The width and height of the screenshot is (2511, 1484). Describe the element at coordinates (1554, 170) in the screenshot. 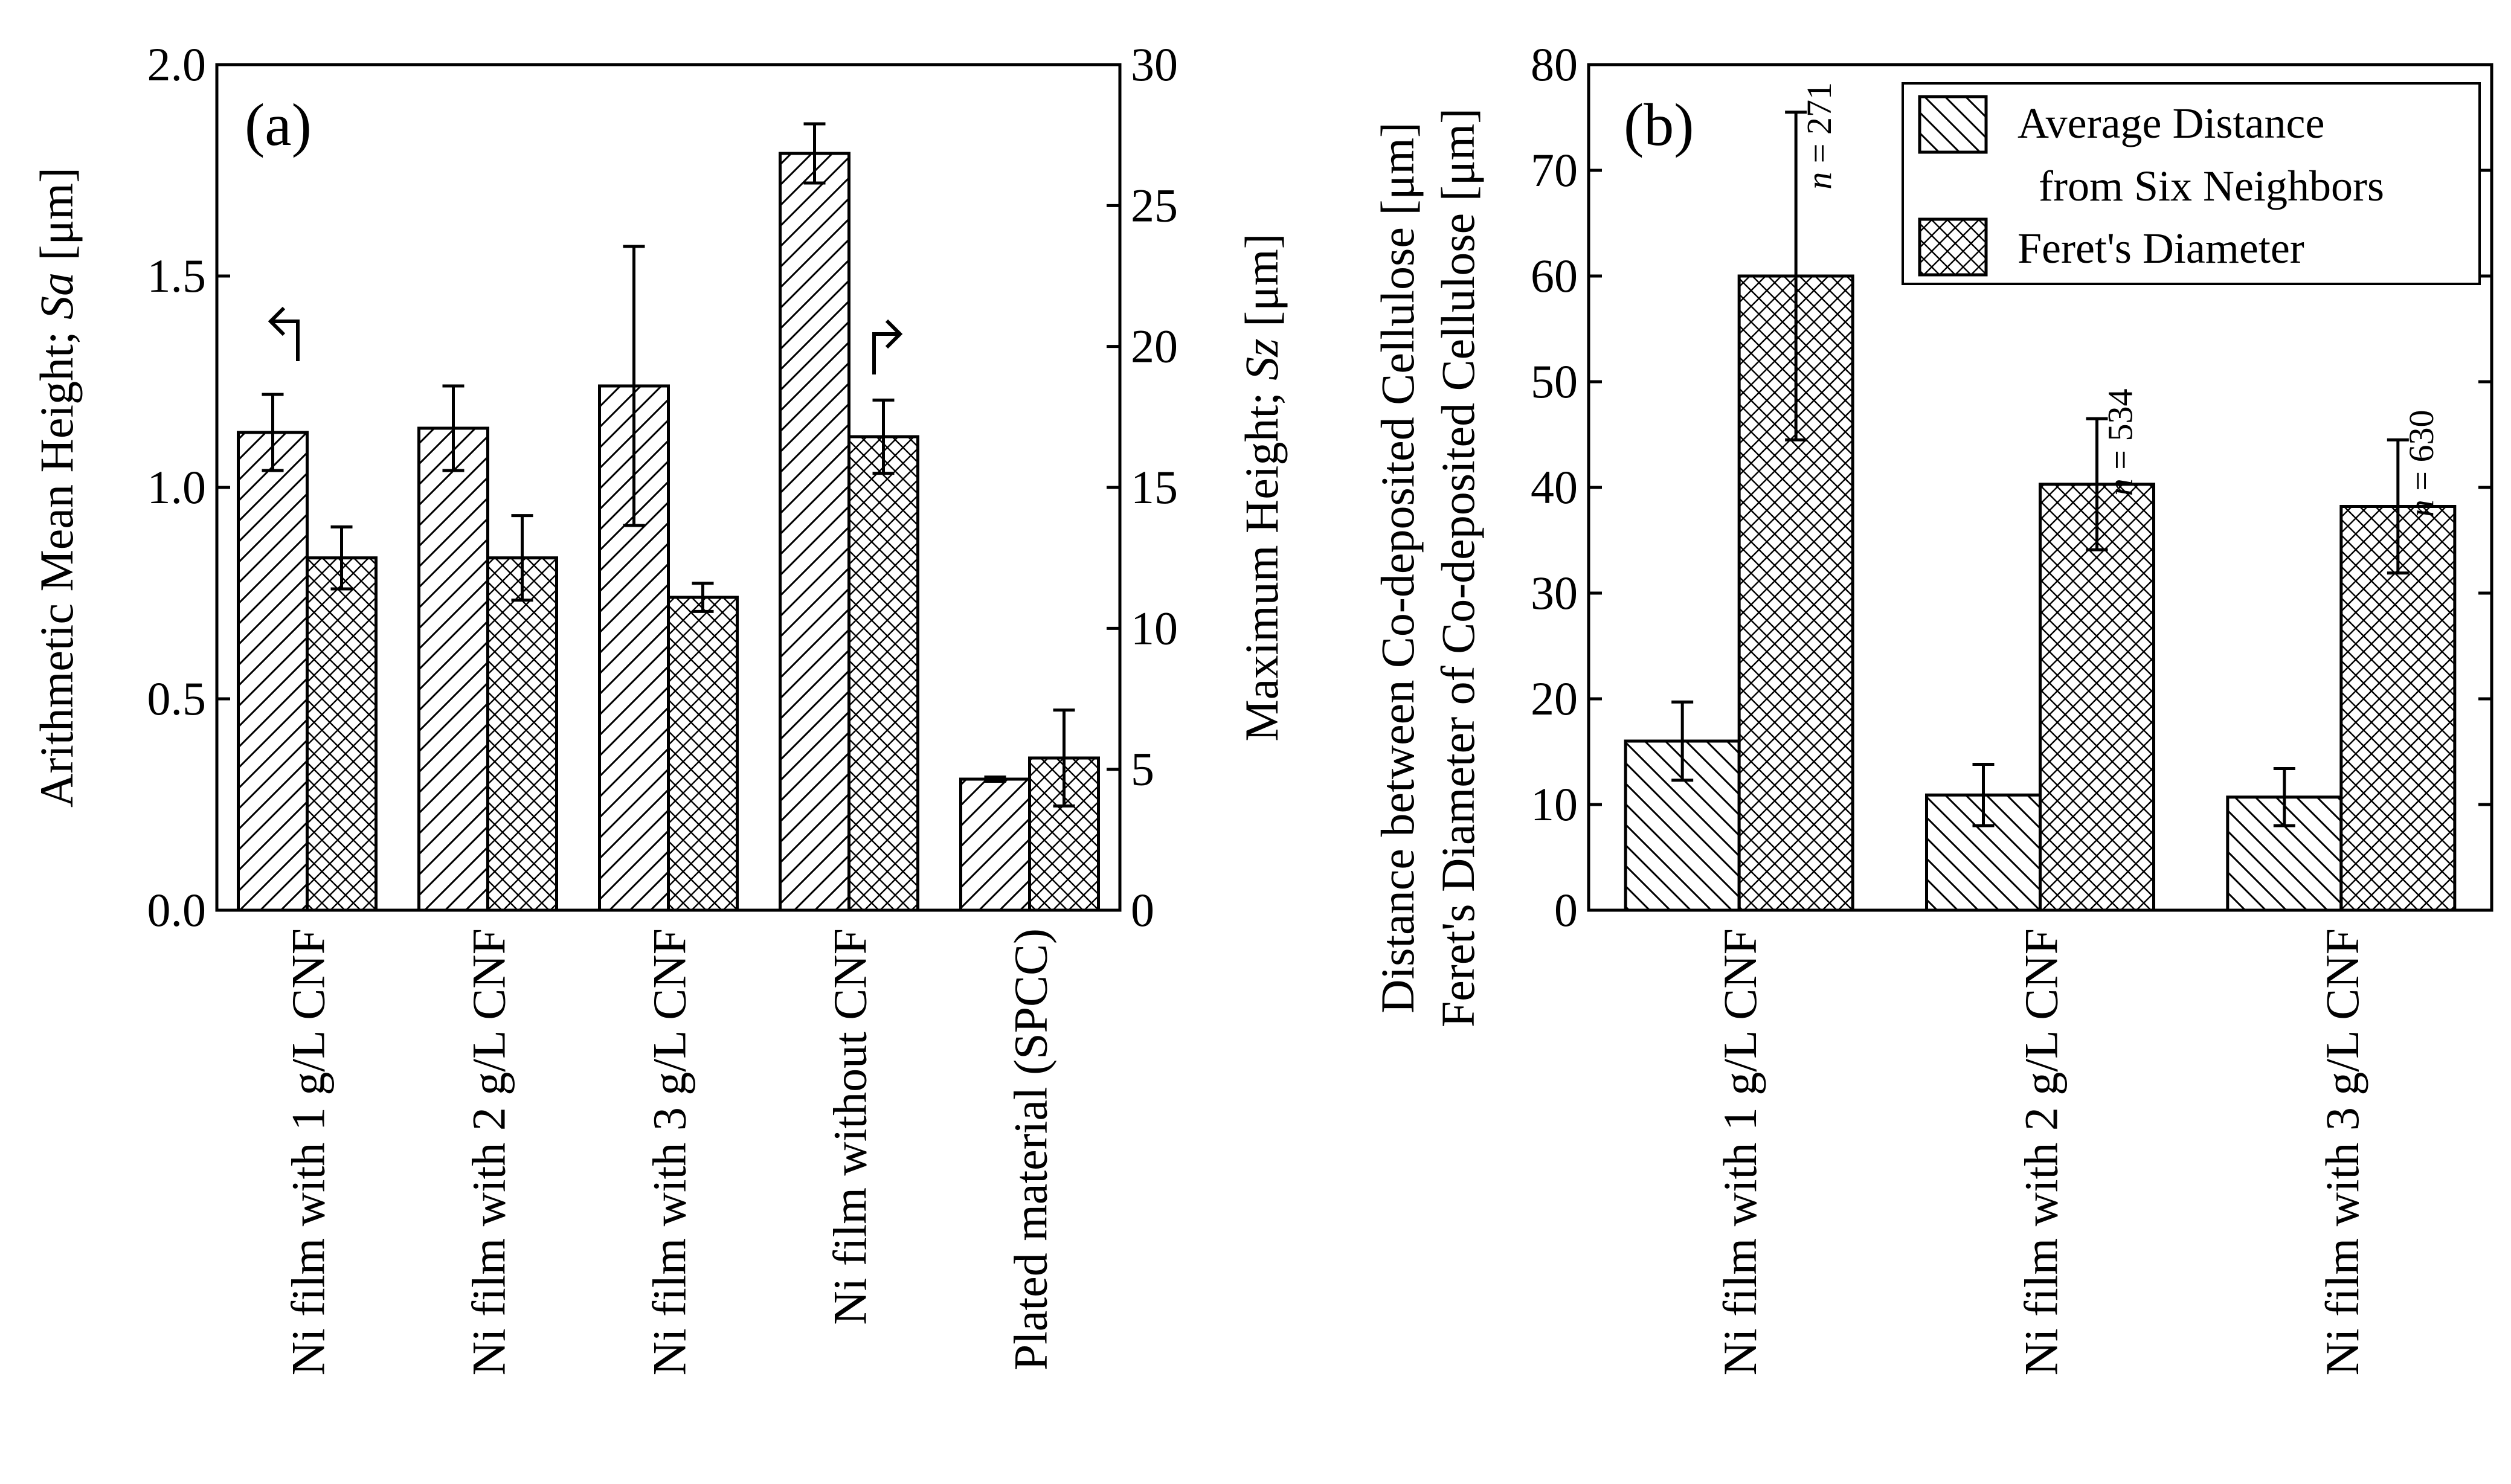

I see `y-tick-label-b: 70` at that location.